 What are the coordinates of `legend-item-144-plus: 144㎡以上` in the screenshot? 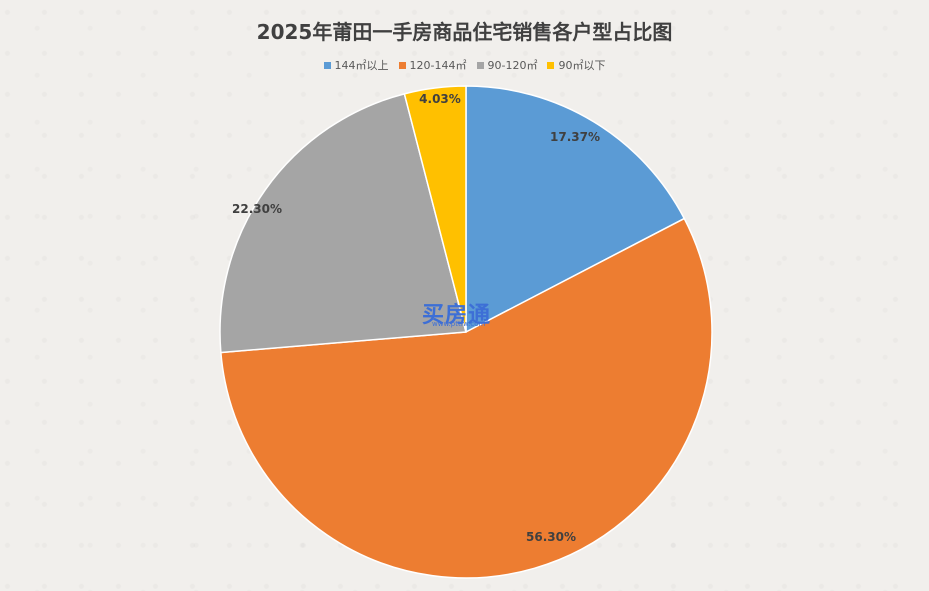 It's located at (356, 65).